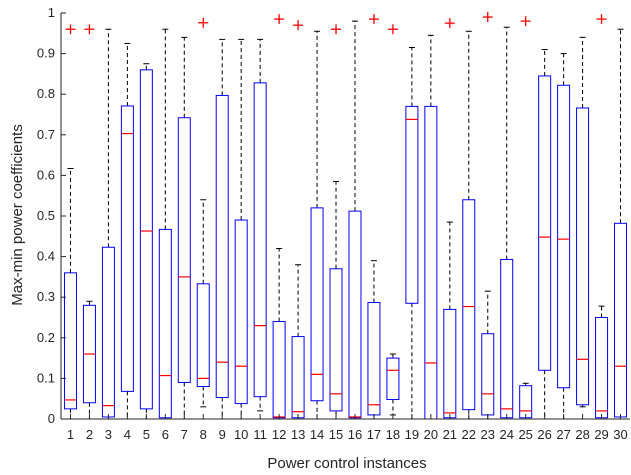 This screenshot has height=475, width=631. I want to click on y-tick-label: 0.4, so click(46, 256).